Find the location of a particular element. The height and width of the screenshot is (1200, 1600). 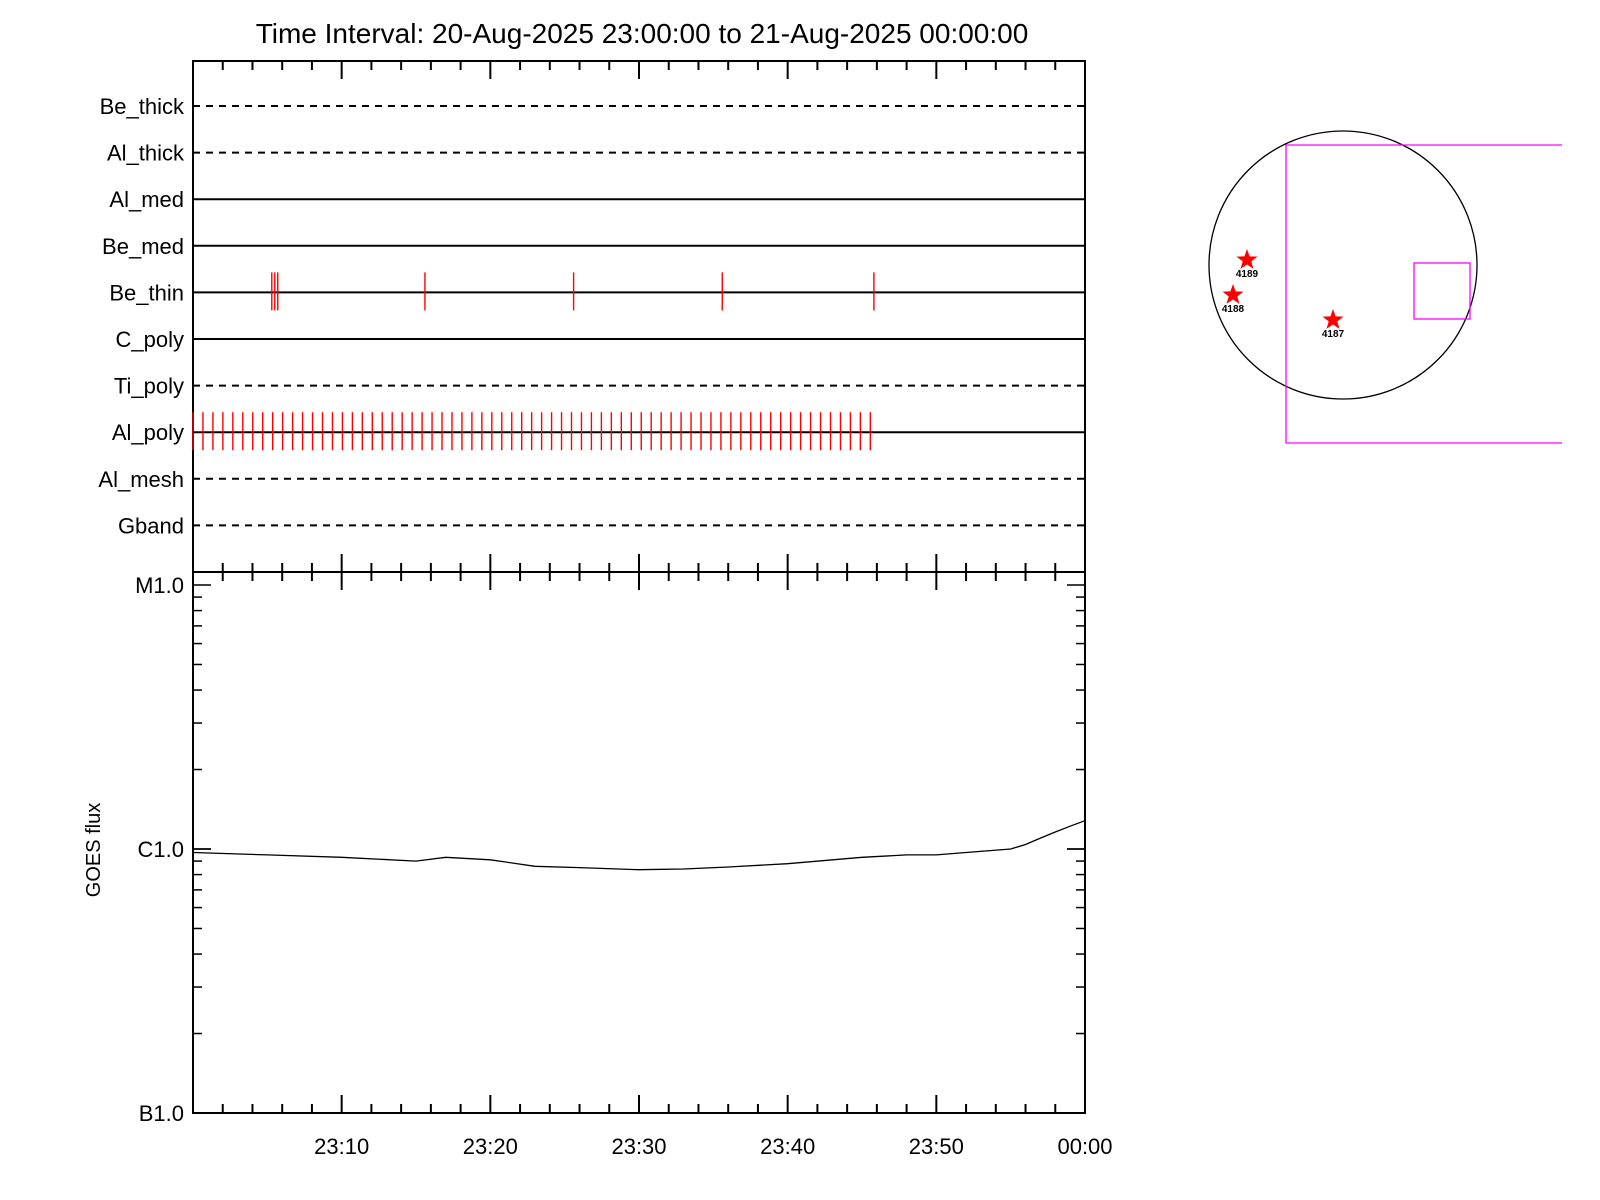

active-region-label: 4188 is located at coordinates (1233, 309).